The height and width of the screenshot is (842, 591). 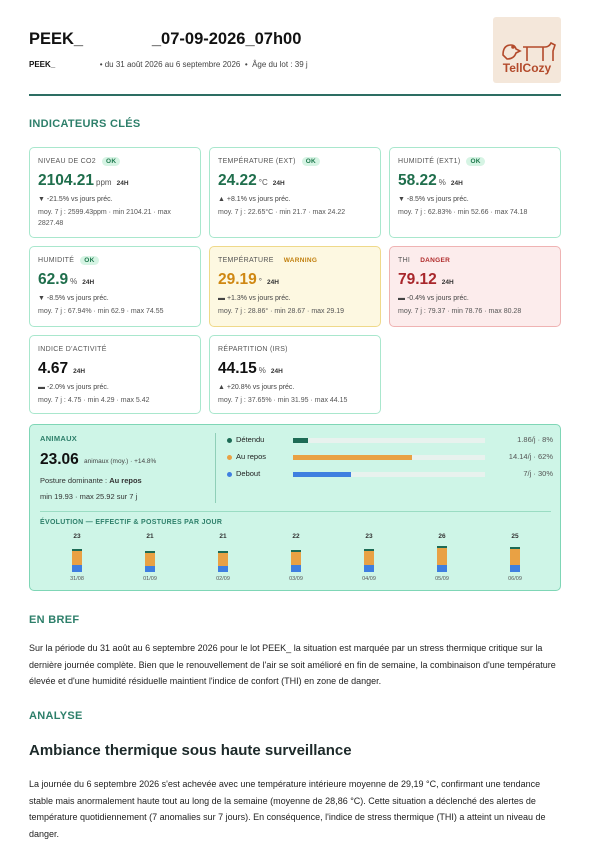 What do you see at coordinates (115, 369) in the screenshot?
I see `card-value-row: 4.67 24H` at bounding box center [115, 369].